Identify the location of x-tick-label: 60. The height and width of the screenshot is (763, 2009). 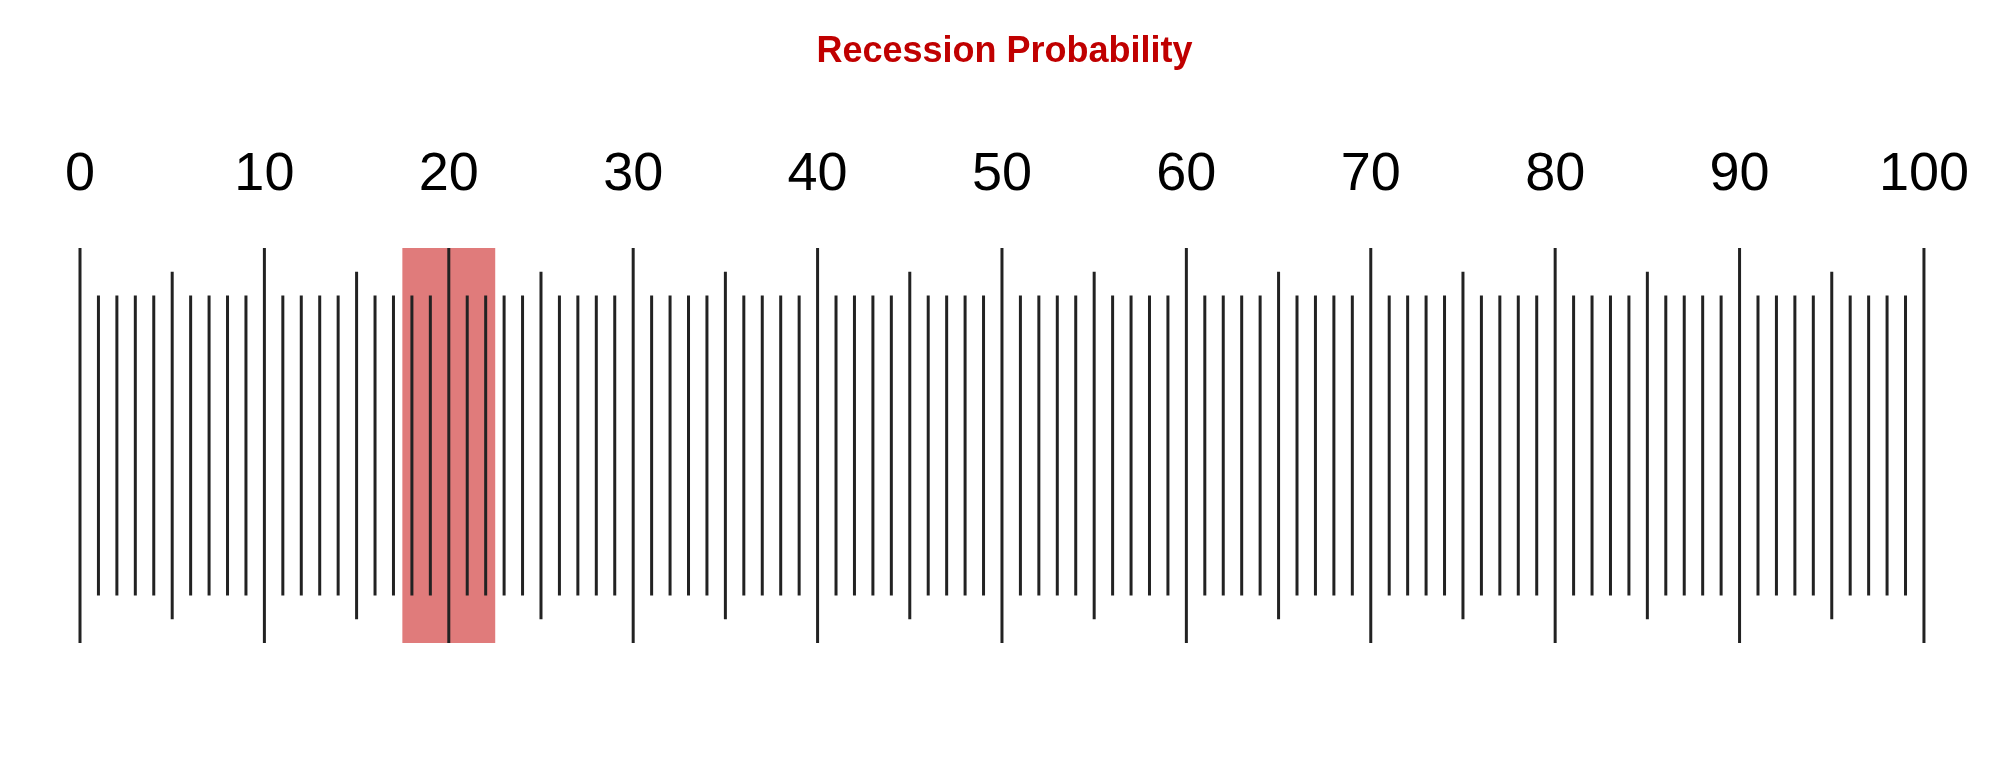
(1186, 171).